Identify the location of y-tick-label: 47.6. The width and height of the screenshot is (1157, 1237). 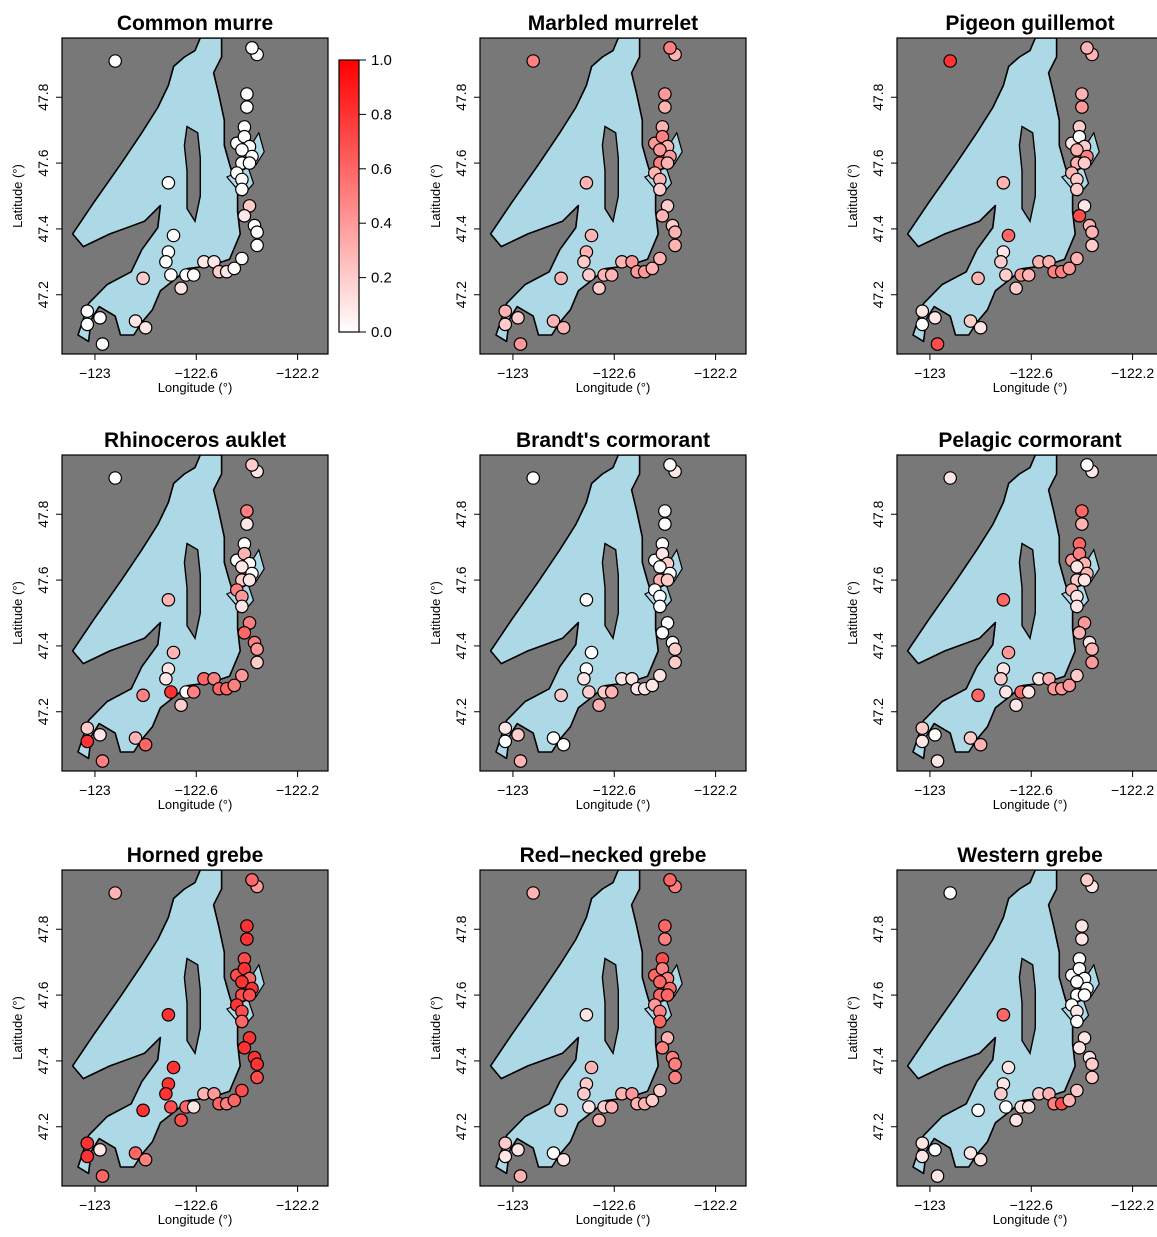
(461, 579).